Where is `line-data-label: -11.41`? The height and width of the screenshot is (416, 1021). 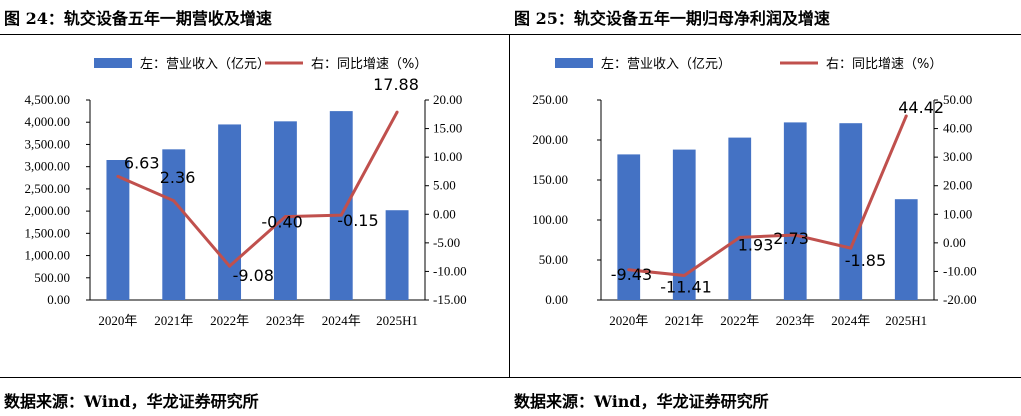
line-data-label: -11.41 is located at coordinates (686, 286).